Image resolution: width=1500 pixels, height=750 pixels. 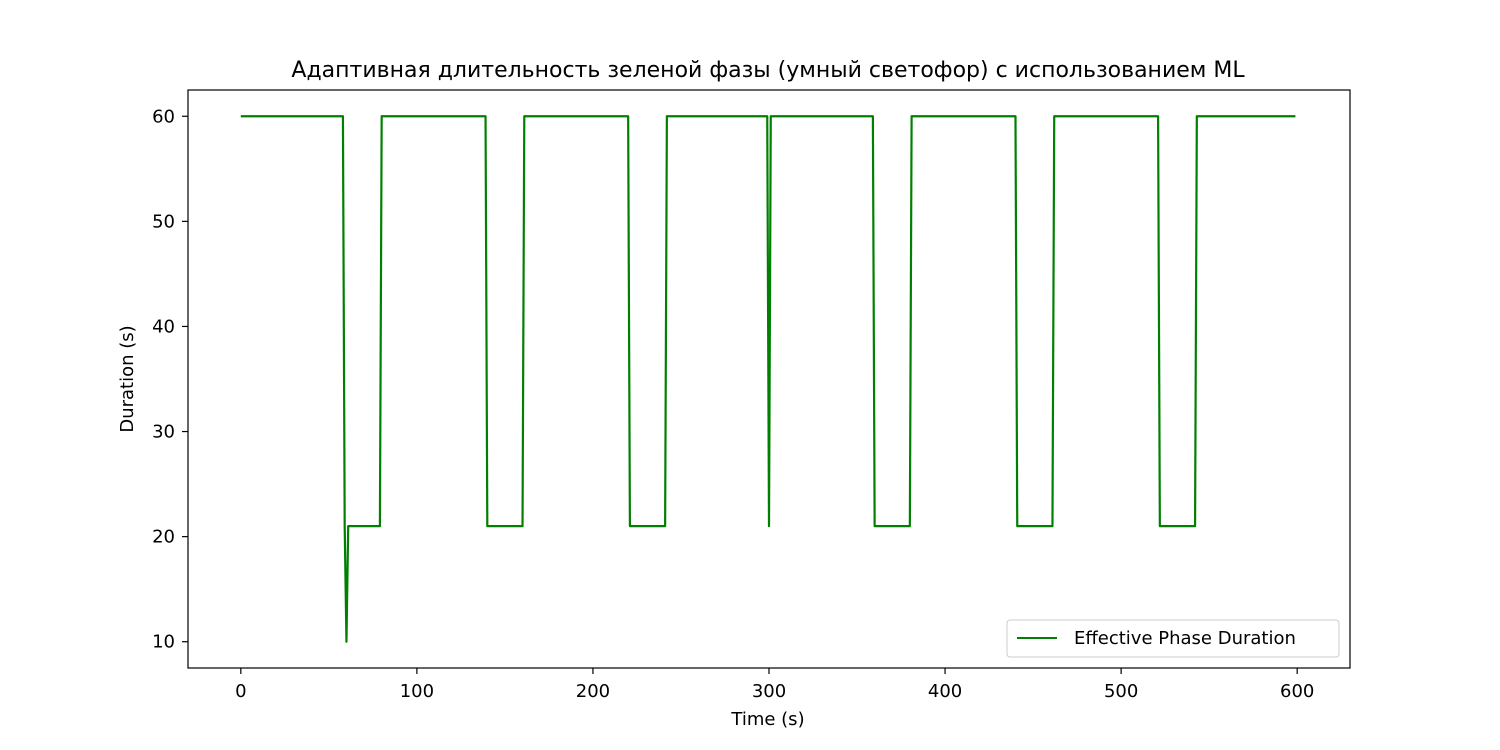 I want to click on x-axis: 0 100 200 300 400 500 600, so click(x=774, y=685).